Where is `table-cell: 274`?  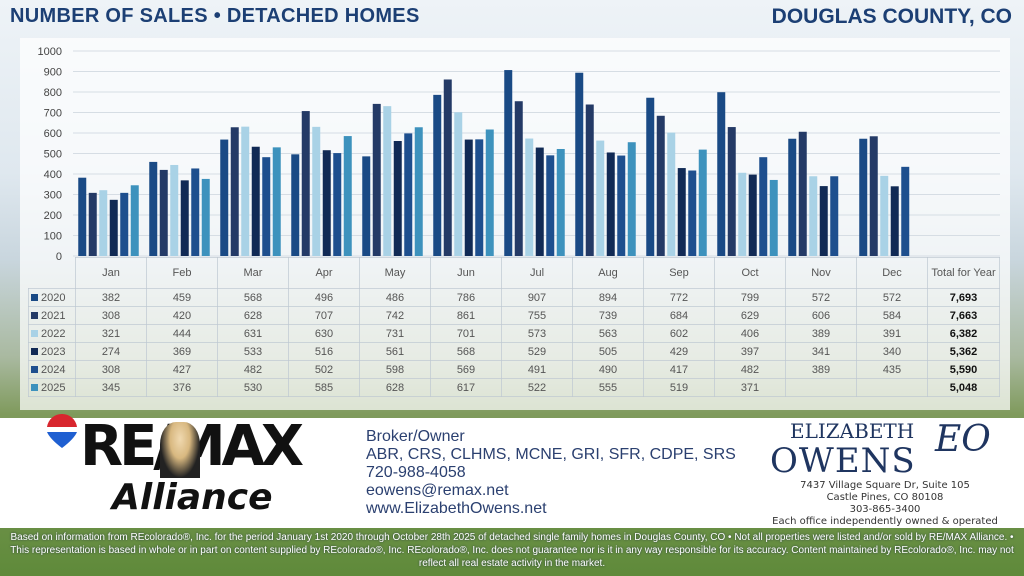 table-cell: 274 is located at coordinates (111, 351).